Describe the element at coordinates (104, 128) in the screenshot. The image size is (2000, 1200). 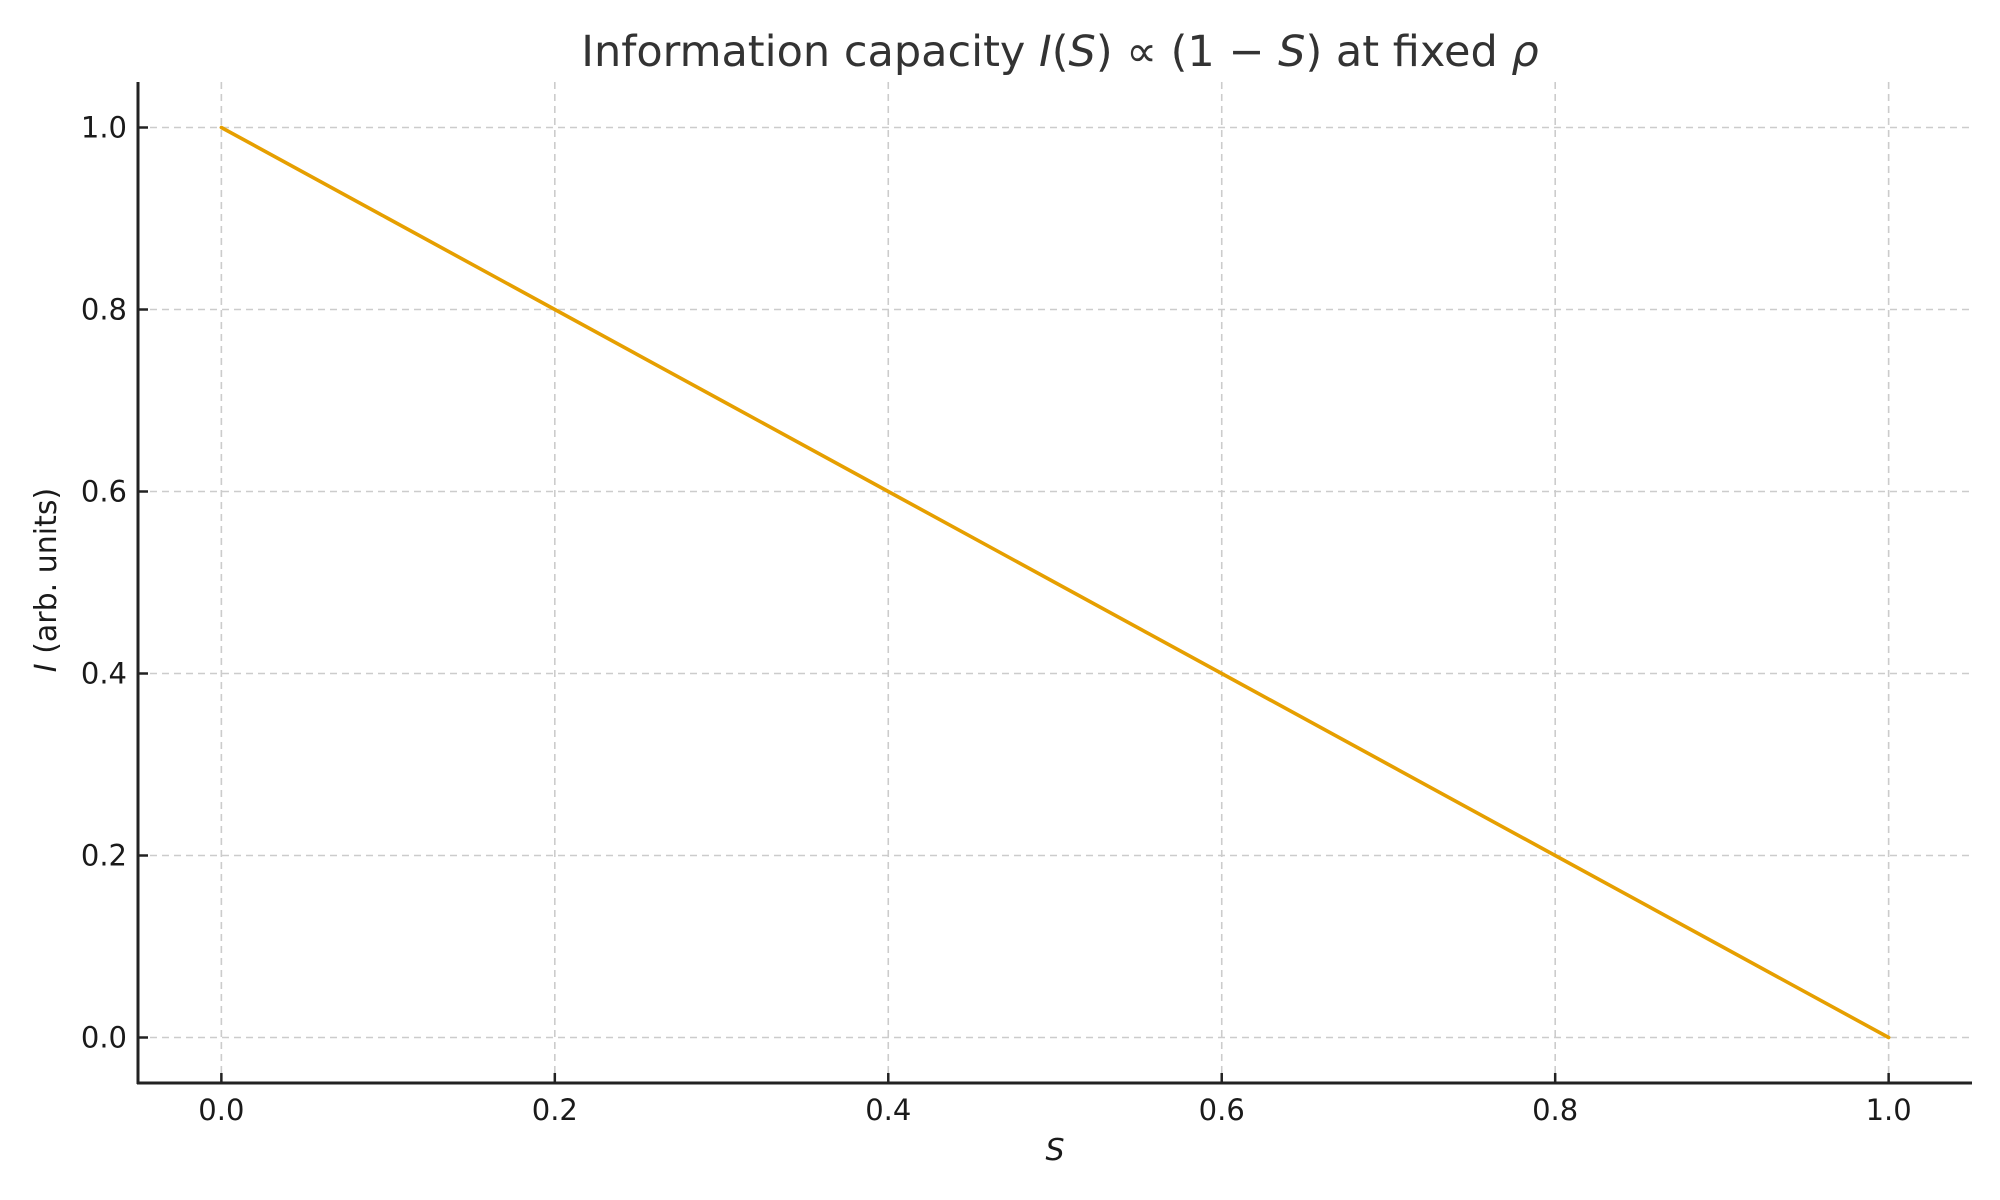
I see `y-tick-label: 1.0` at that location.